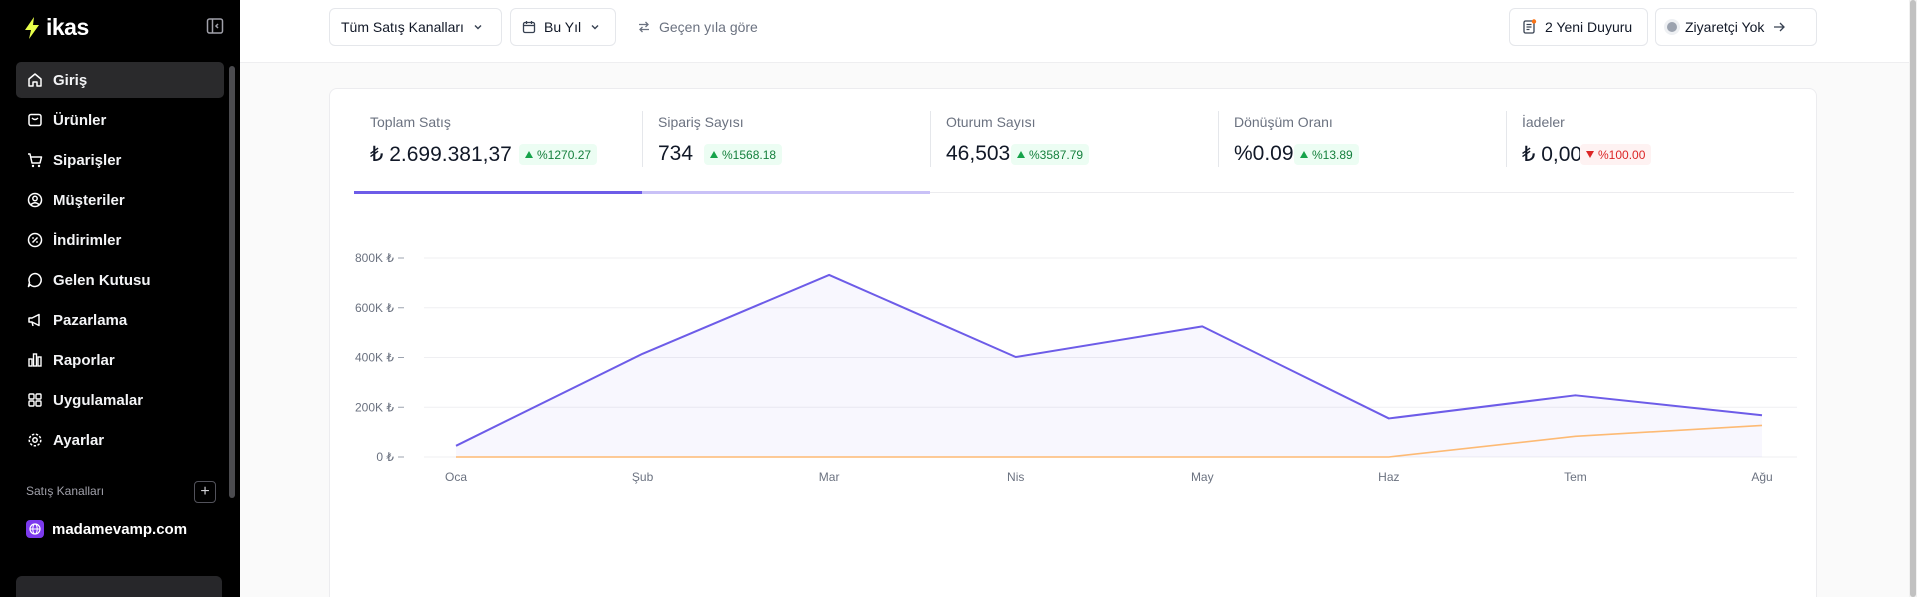 This screenshot has height=597, width=1917. What do you see at coordinates (65, 491) in the screenshot?
I see `sales-channels-label: Satış Kanalları` at bounding box center [65, 491].